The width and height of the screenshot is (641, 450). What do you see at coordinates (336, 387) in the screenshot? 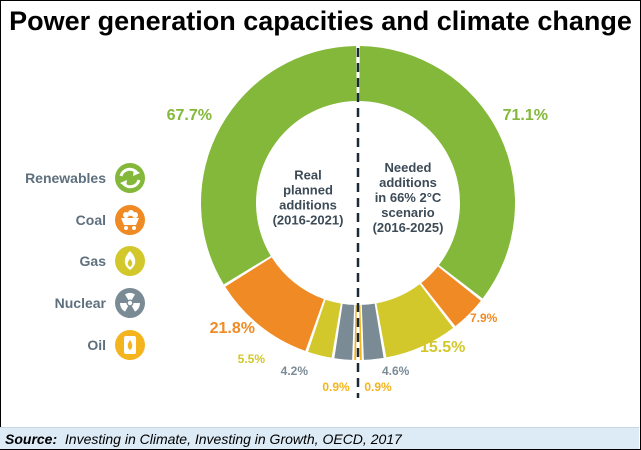
I see `label-left-oil: 0.9%` at bounding box center [336, 387].